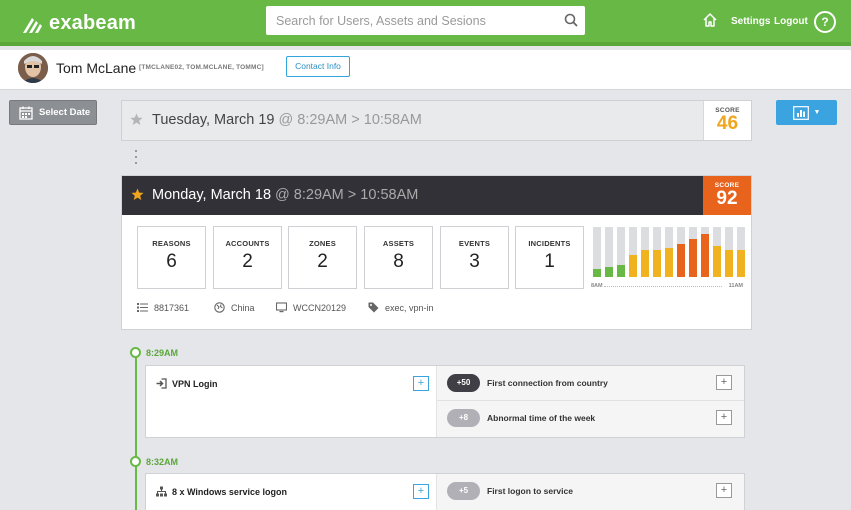  What do you see at coordinates (96, 68) in the screenshot?
I see `user-name: Tom McLane` at bounding box center [96, 68].